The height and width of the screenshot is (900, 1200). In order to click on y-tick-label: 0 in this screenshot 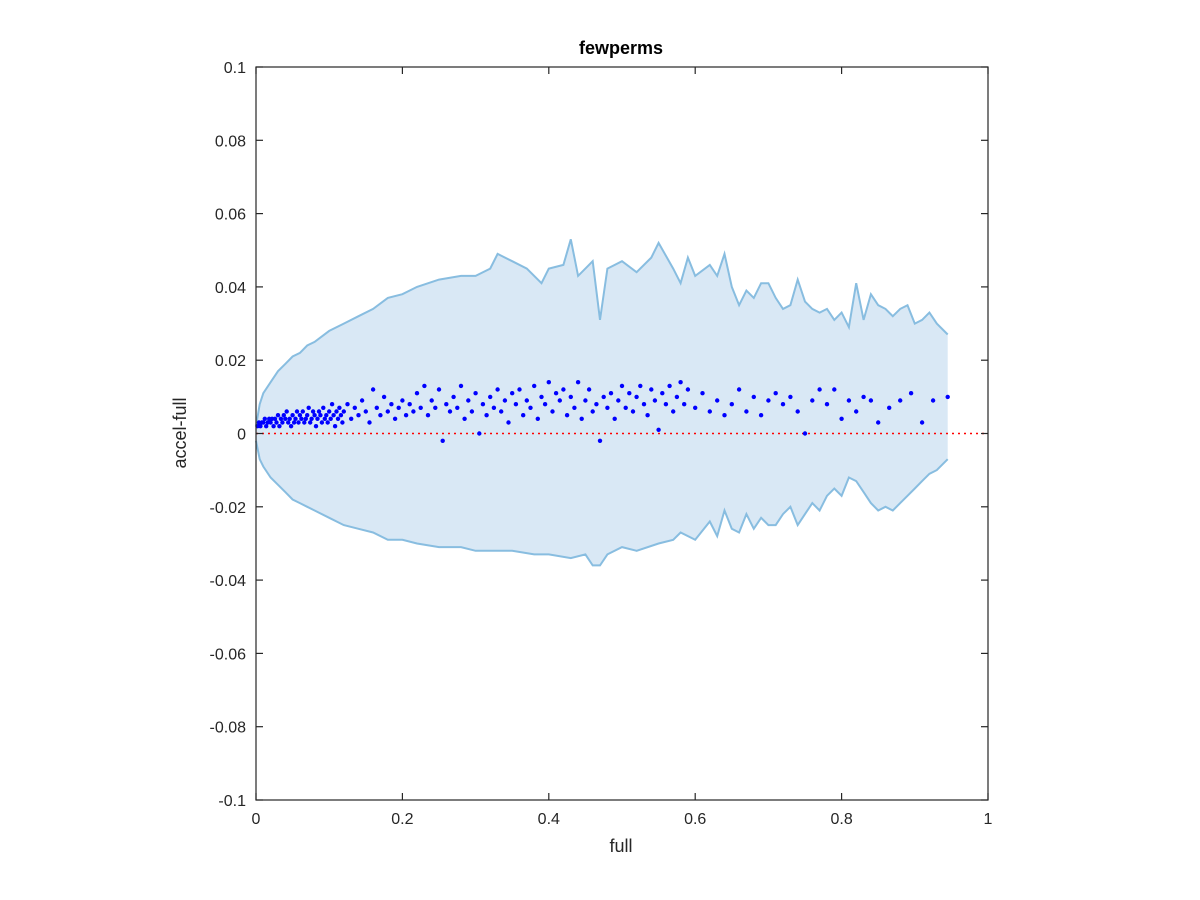, I will do `click(241, 435)`.